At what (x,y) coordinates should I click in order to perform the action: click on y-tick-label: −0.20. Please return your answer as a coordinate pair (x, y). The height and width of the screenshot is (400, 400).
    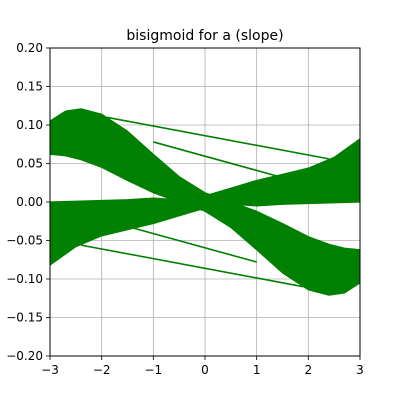
    Looking at the image, I should click on (24, 356).